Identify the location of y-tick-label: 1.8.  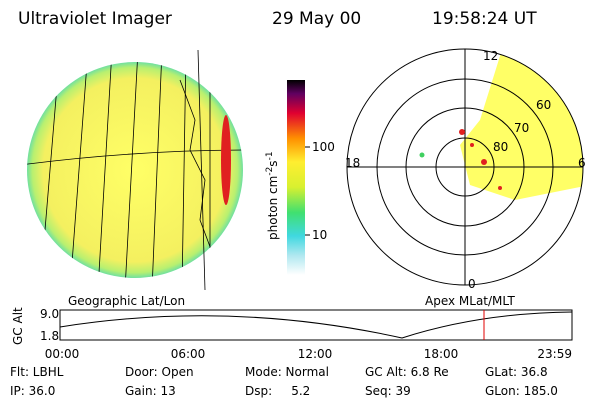
(49, 336).